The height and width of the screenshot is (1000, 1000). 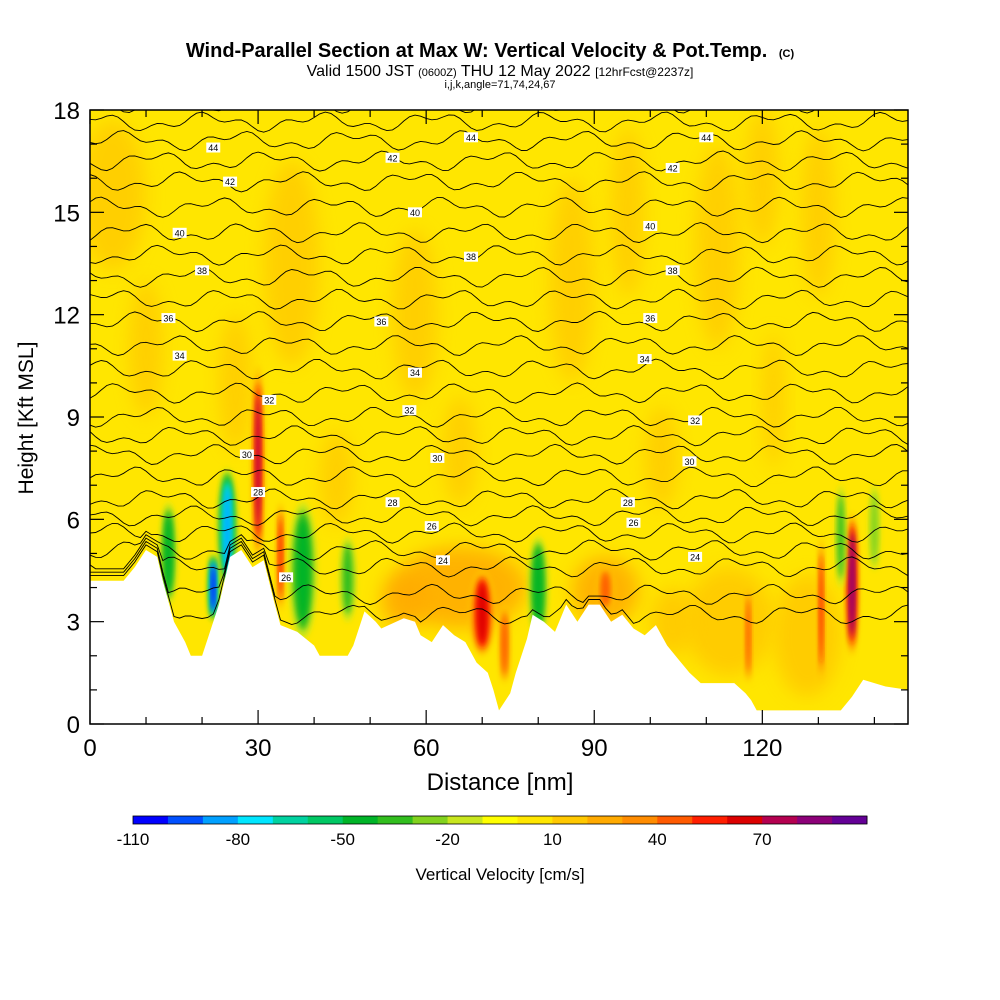 What do you see at coordinates (526, 71) in the screenshot?
I see `subtitle-date: THU 12 May 2022` at bounding box center [526, 71].